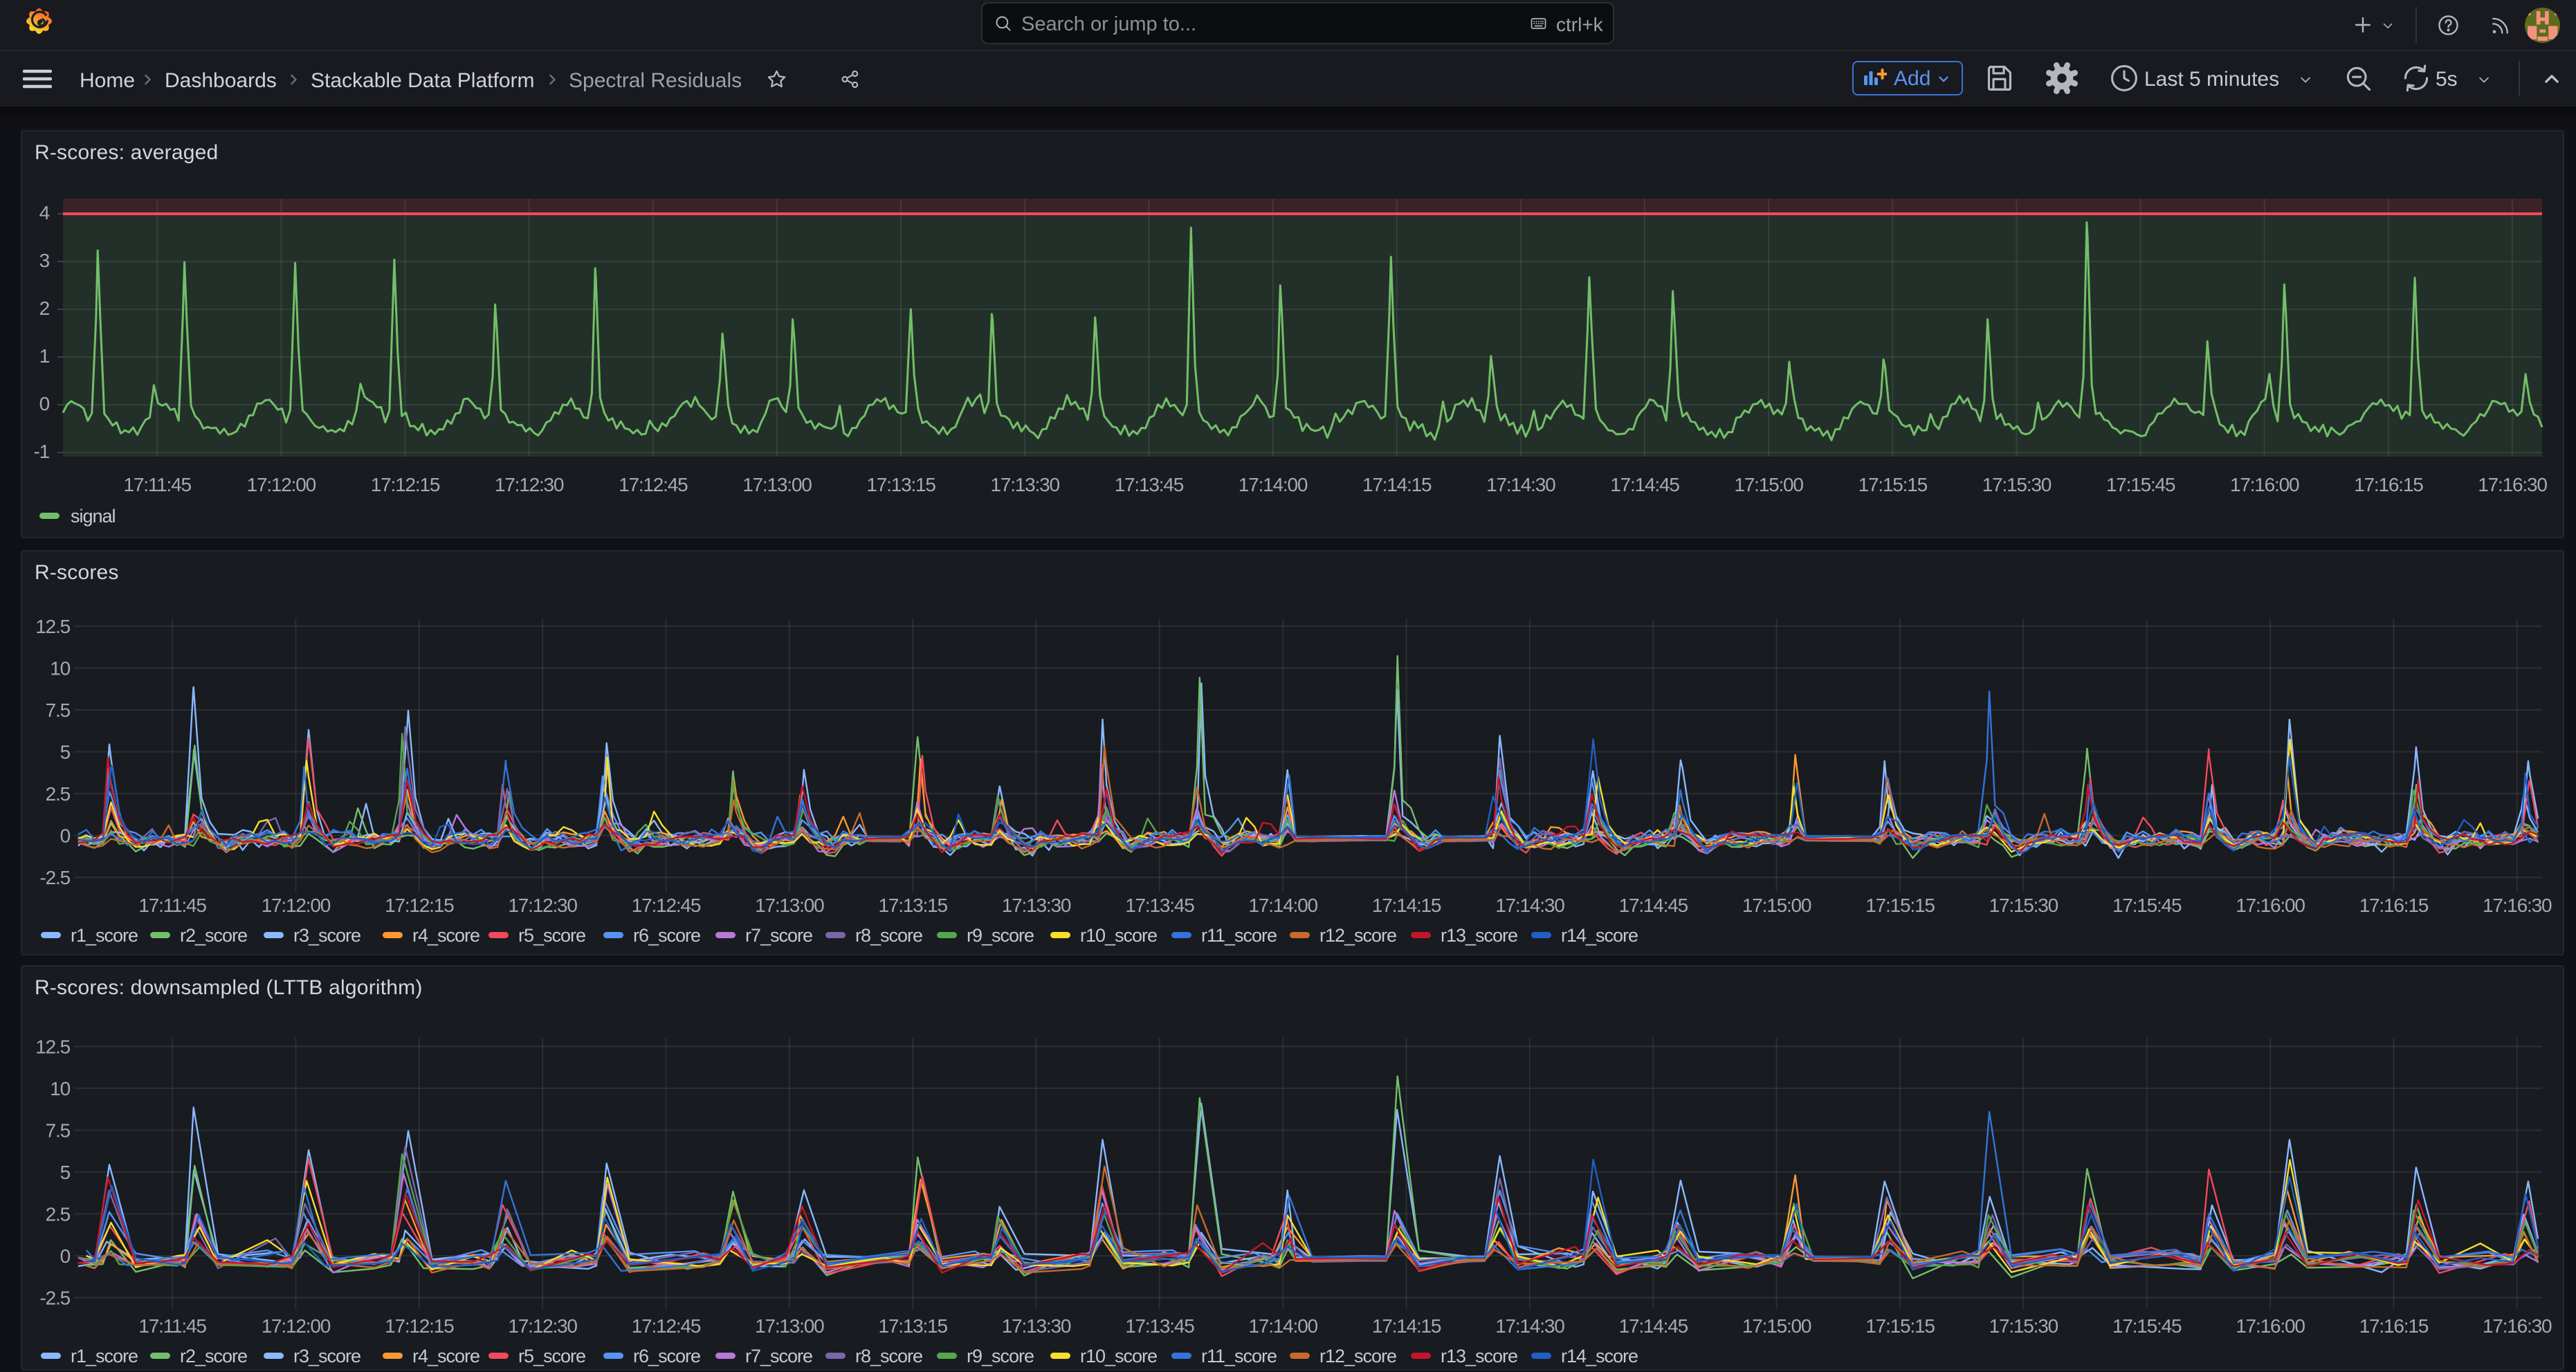 This screenshot has width=2576, height=1372. What do you see at coordinates (1599, 935) in the screenshot?
I see `svg-text: r14_score` at bounding box center [1599, 935].